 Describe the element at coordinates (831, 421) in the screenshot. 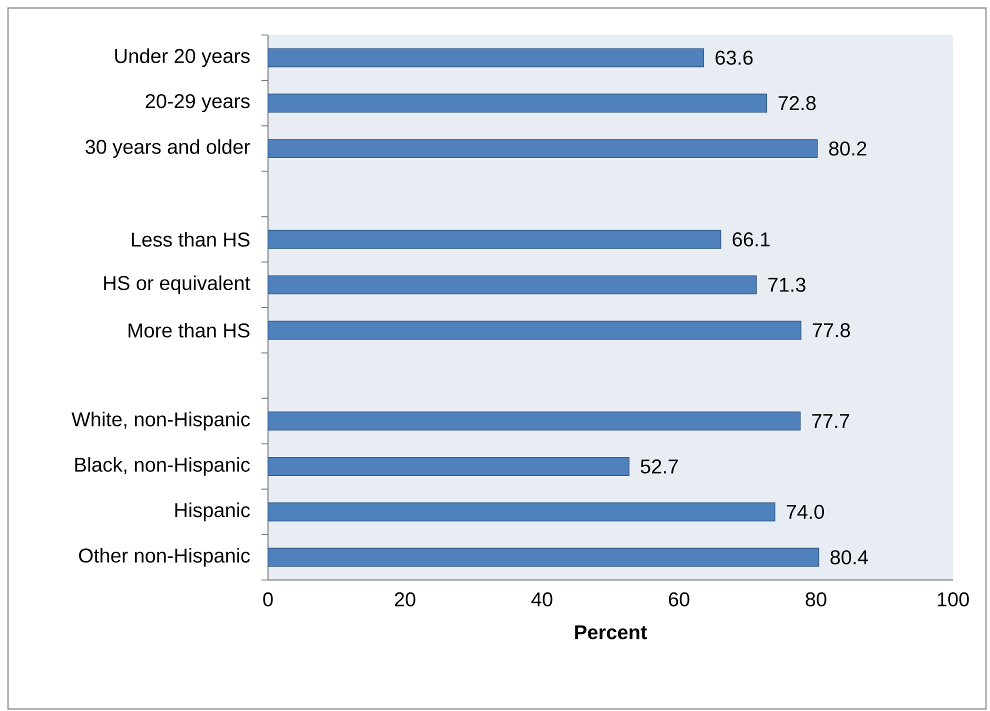

I see `data-label: 77.7` at that location.